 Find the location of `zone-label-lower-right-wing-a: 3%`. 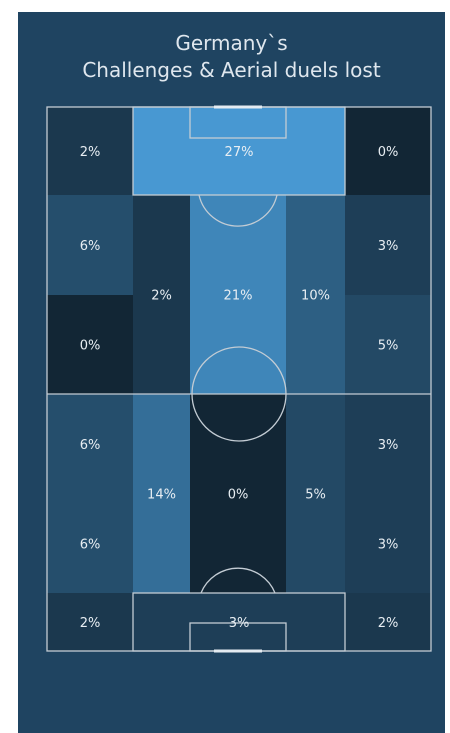

zone-label-lower-right-wing-a: 3% is located at coordinates (388, 445).